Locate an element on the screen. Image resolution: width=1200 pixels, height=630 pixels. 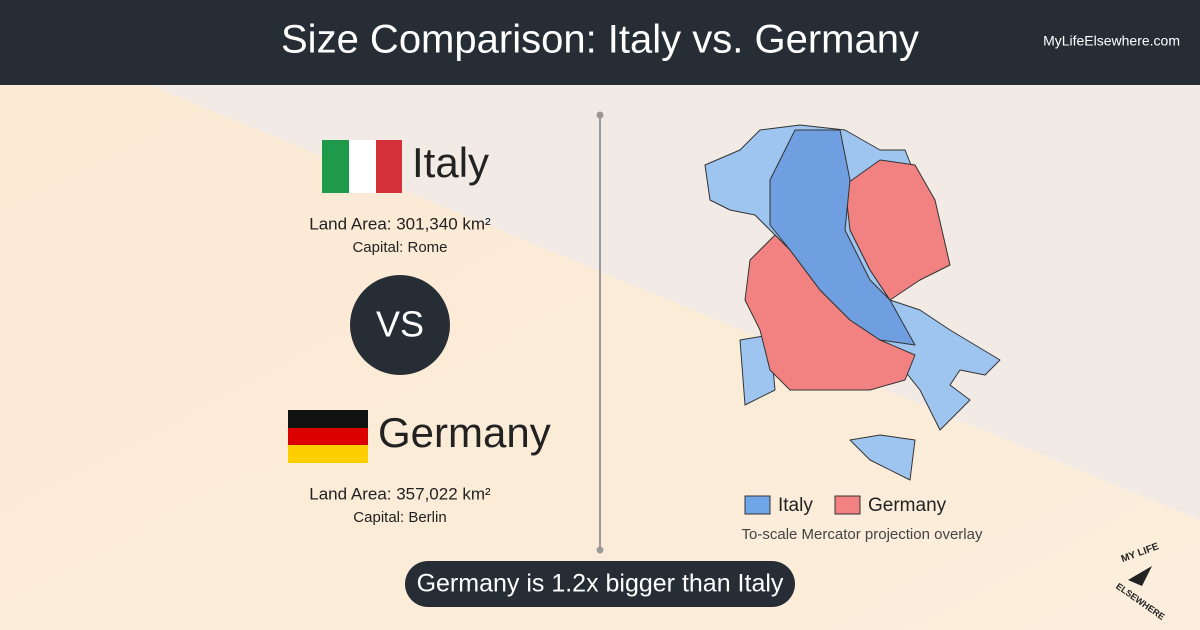
vs-text: VS is located at coordinates (400, 324).